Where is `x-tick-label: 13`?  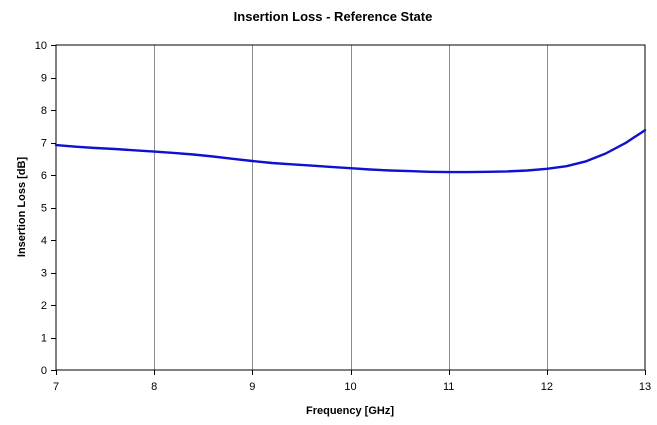
x-tick-label: 13 is located at coordinates (645, 387).